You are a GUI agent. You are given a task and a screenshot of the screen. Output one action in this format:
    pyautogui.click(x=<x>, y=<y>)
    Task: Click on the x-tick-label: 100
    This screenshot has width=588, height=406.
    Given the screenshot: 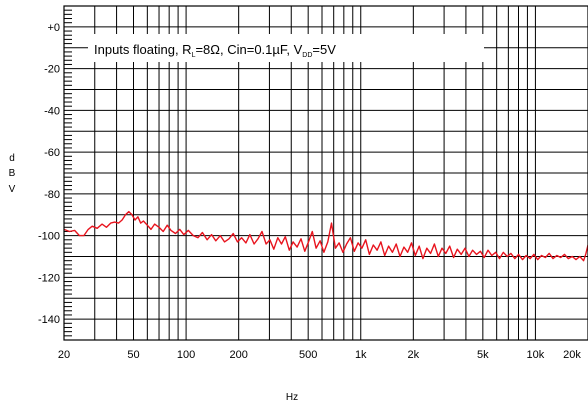 What is the action you would take?
    pyautogui.click(x=186, y=355)
    